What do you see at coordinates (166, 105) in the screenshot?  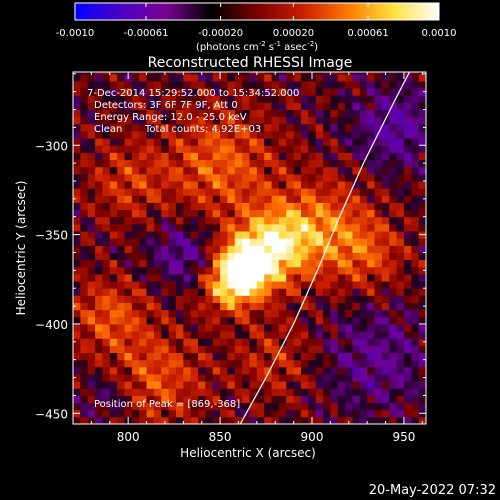 I see `annotation-detectors: Detectors: 3F 6F 7F 9F, Att 0` at bounding box center [166, 105].